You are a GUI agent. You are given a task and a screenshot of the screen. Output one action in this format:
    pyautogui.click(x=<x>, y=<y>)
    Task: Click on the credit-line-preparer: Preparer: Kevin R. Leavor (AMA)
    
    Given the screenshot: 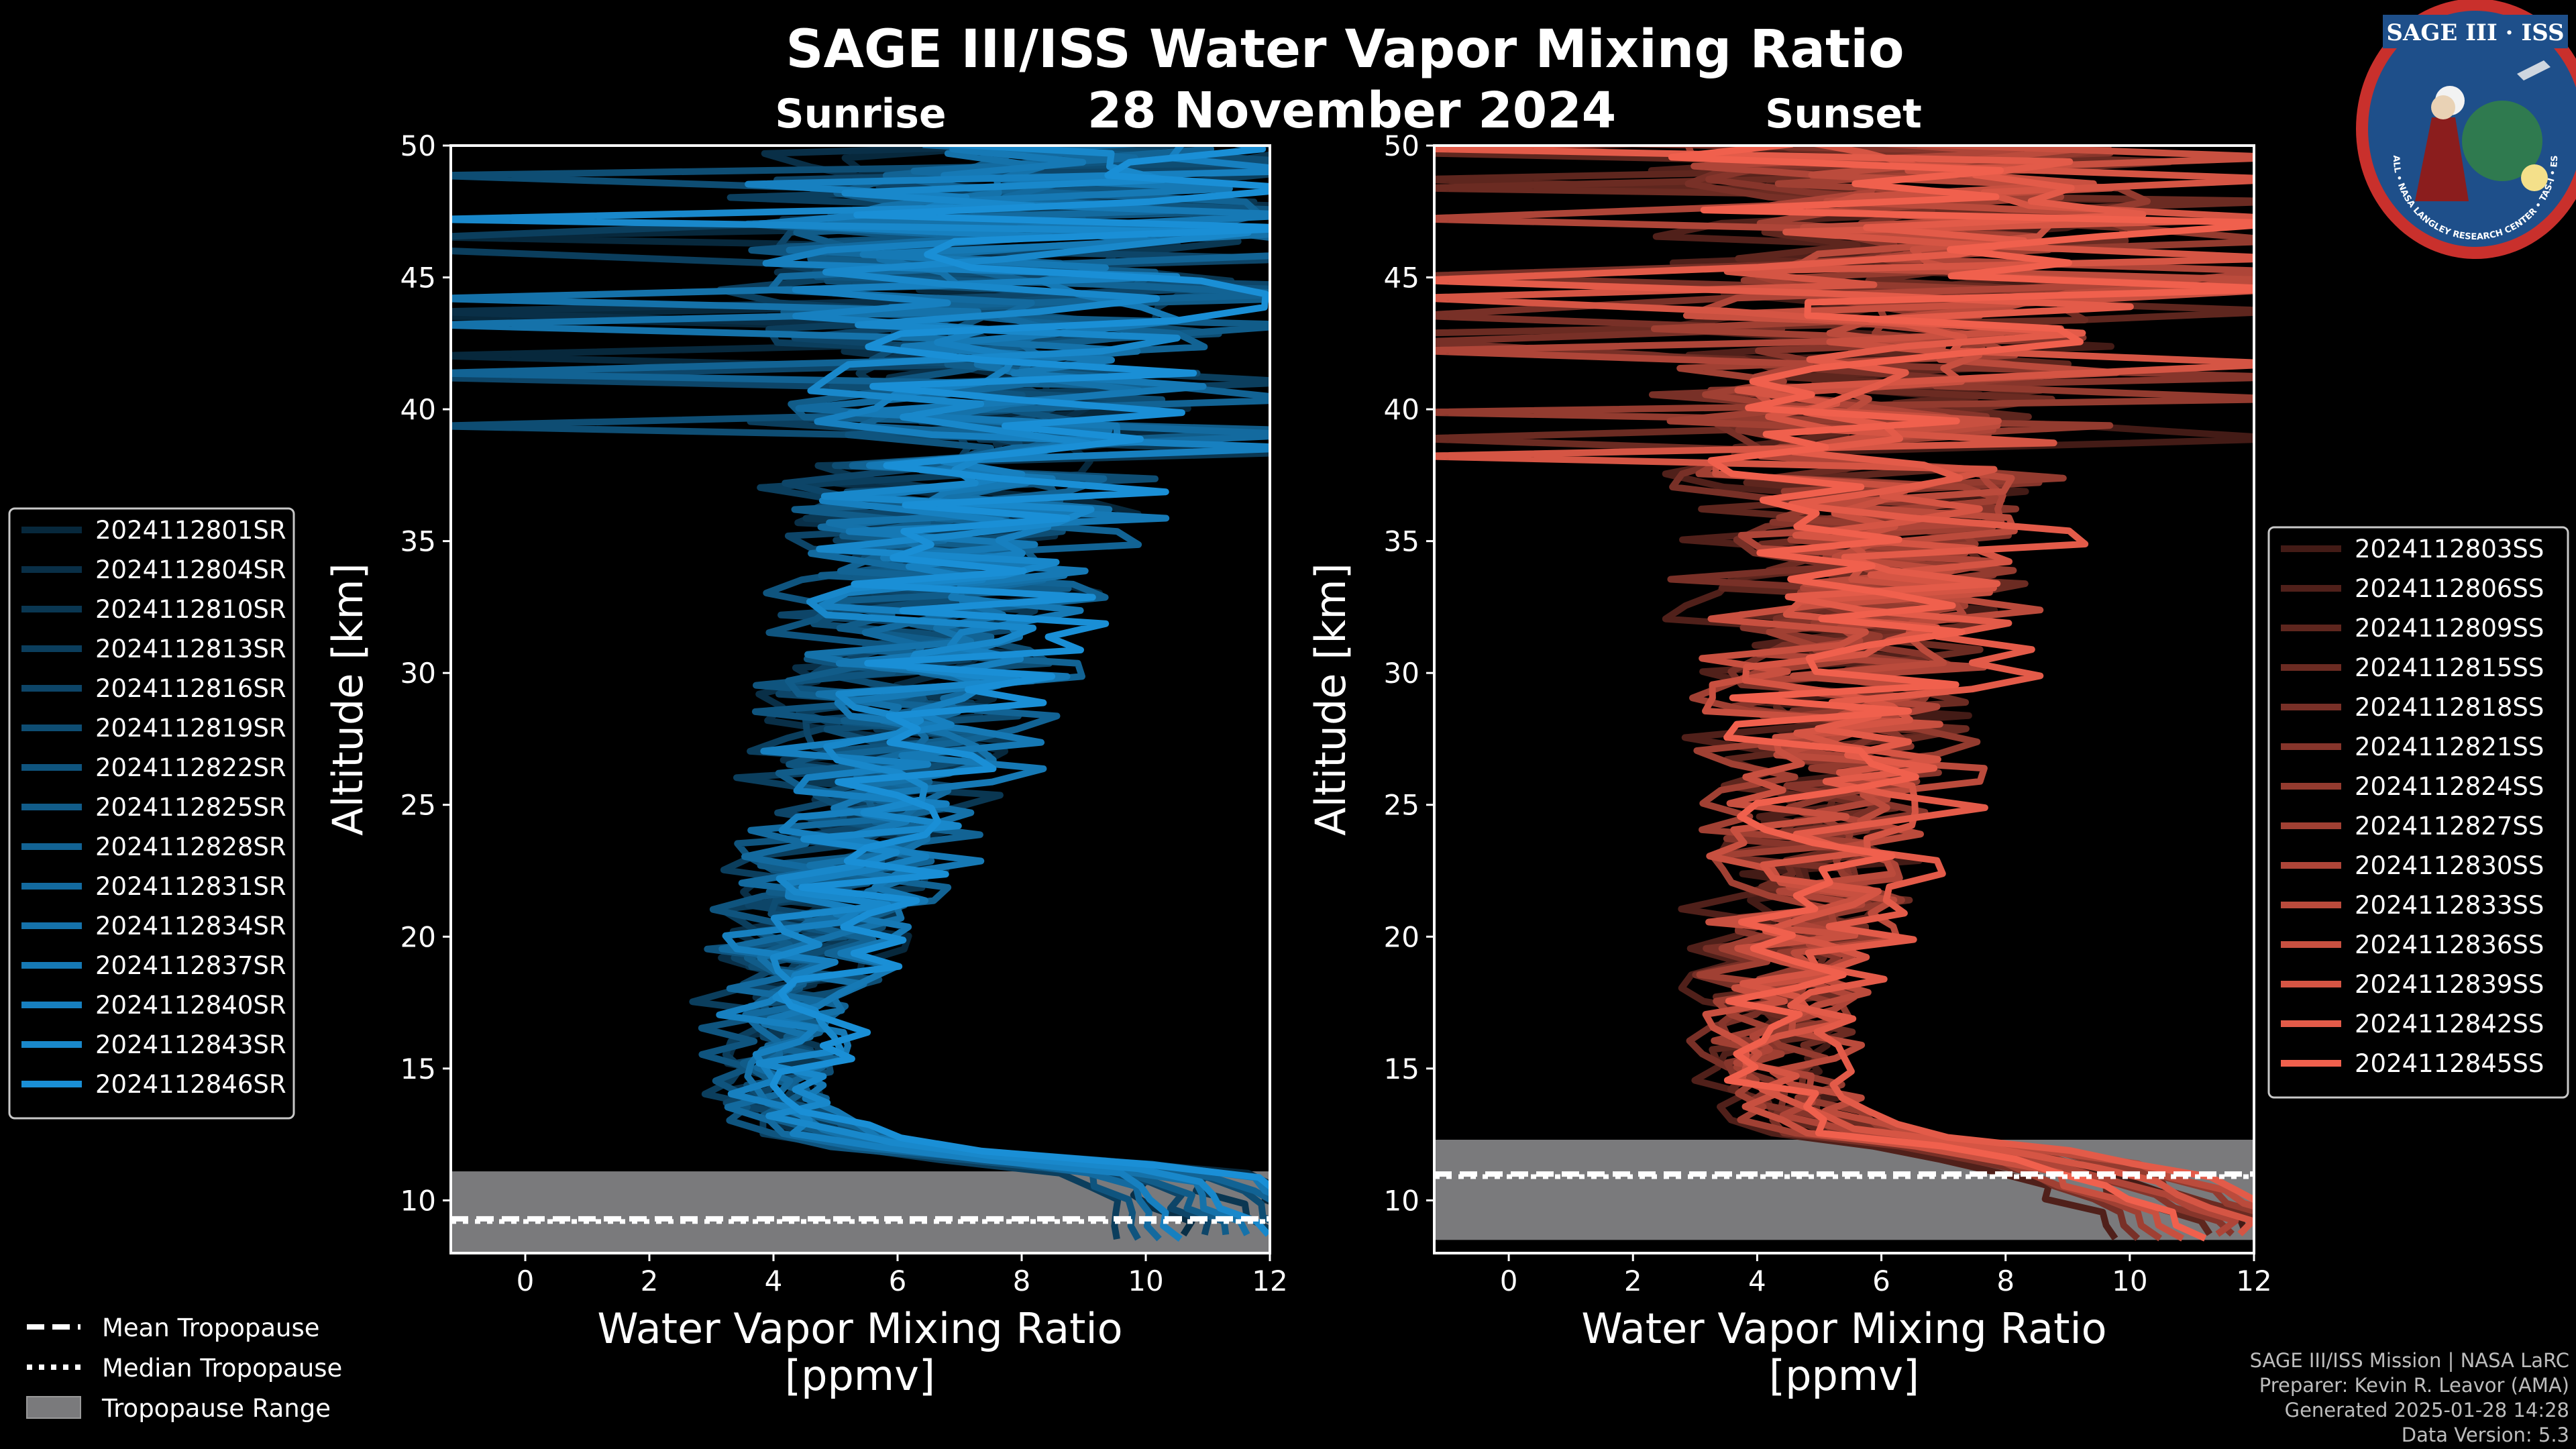 What is the action you would take?
    pyautogui.click(x=2414, y=1385)
    